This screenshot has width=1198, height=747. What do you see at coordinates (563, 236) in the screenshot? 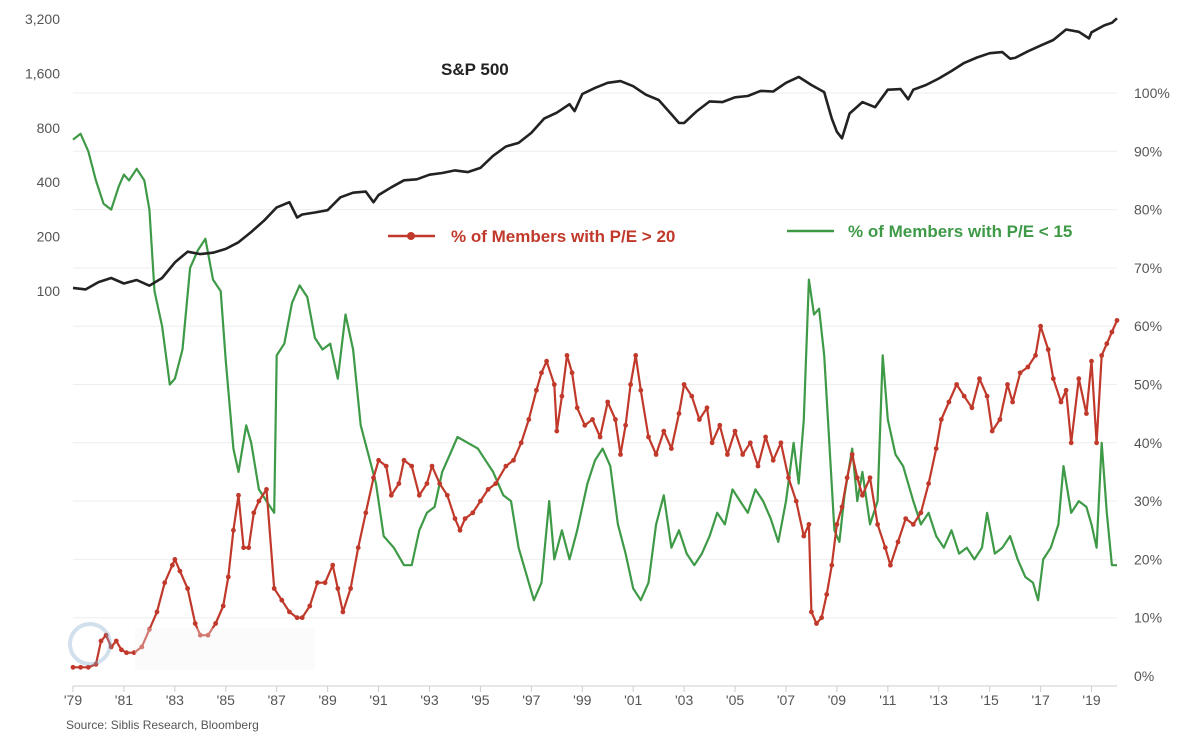
I see `legend-label-pe-gt-20: % of Members with P/E > 20` at bounding box center [563, 236].